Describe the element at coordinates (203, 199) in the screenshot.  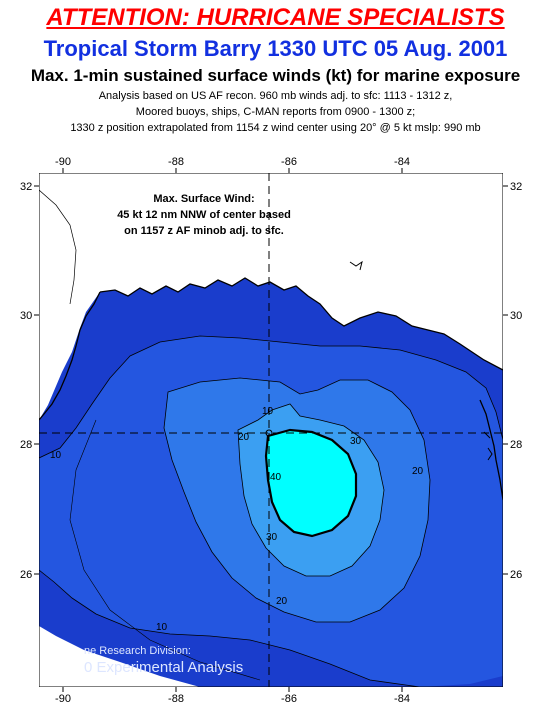
I see `max-wind-annotation-line-1: Max. Surface Wind:` at that location.